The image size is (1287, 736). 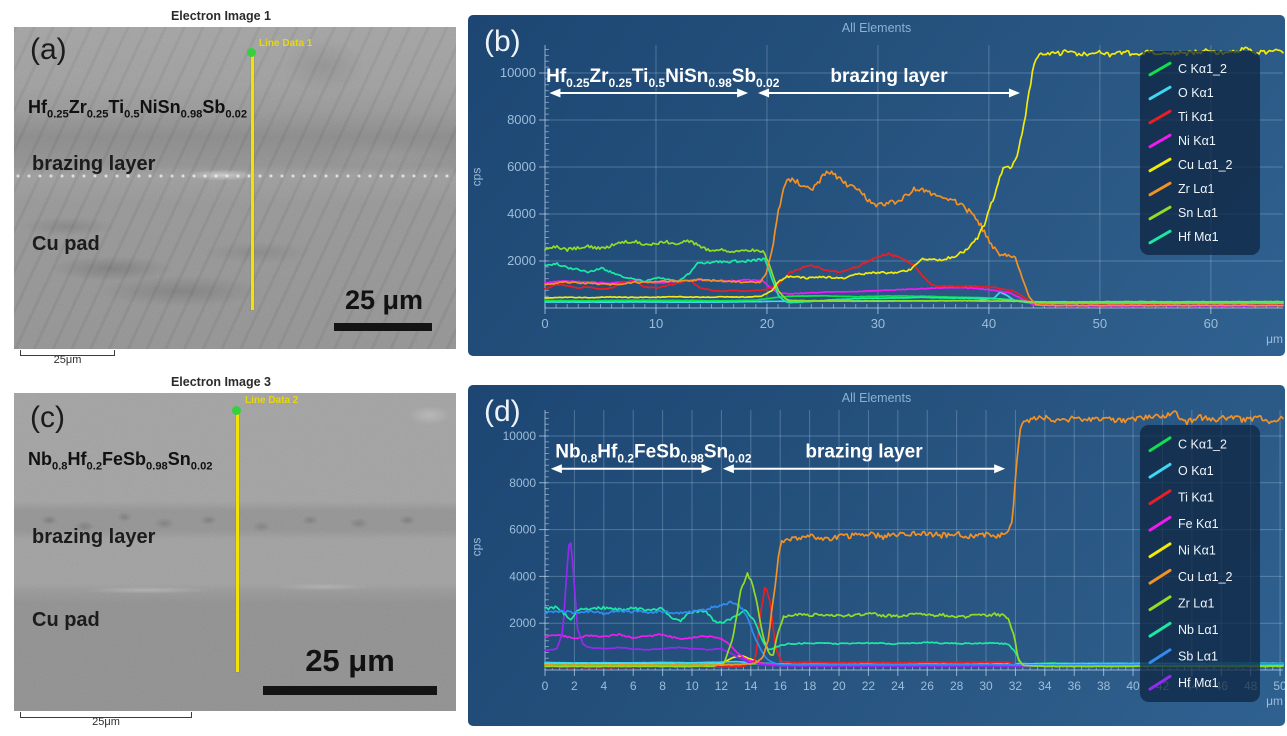 What do you see at coordinates (869, 686) in the screenshot?
I see `svg-text: 22` at bounding box center [869, 686].